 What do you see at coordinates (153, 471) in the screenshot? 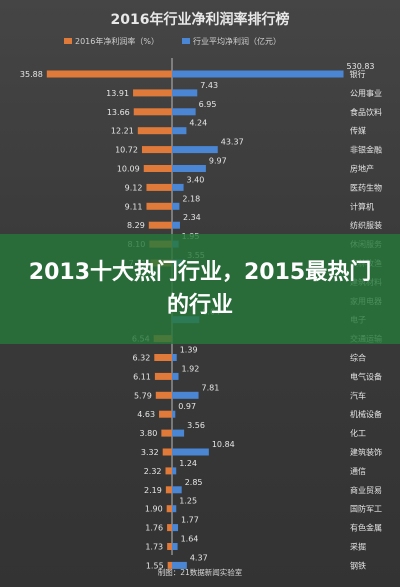
I see `data-label-margin: 2.32` at bounding box center [153, 471].